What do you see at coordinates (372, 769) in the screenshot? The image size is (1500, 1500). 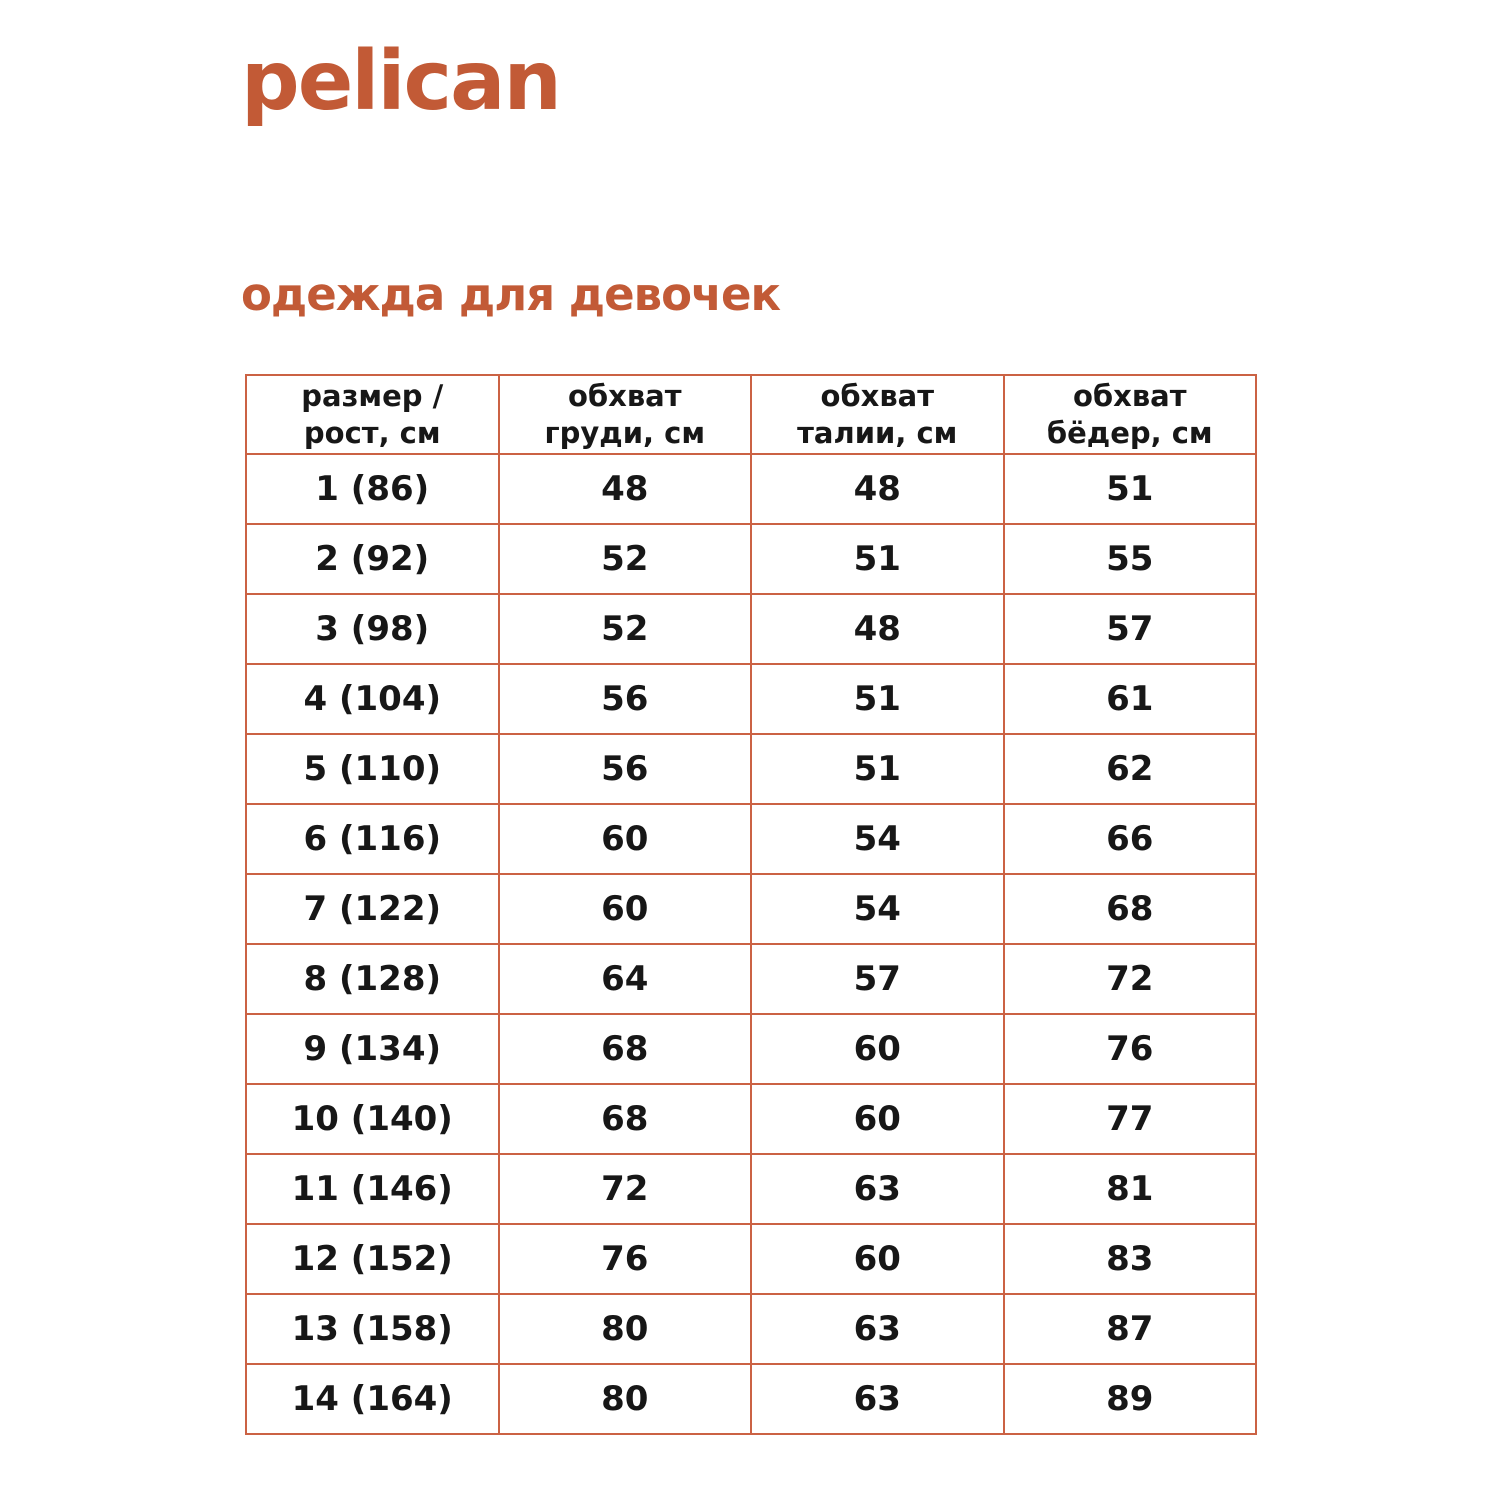 I see `table-cell: 5 (110)` at bounding box center [372, 769].